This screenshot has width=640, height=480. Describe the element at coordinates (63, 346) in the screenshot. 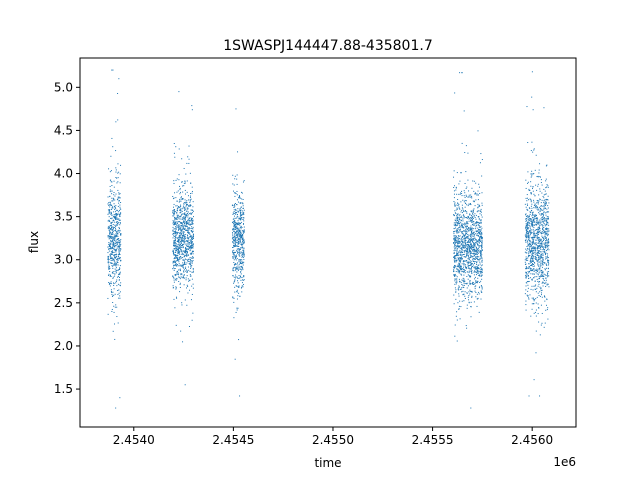

I see `y-tick-label: 2.0` at that location.